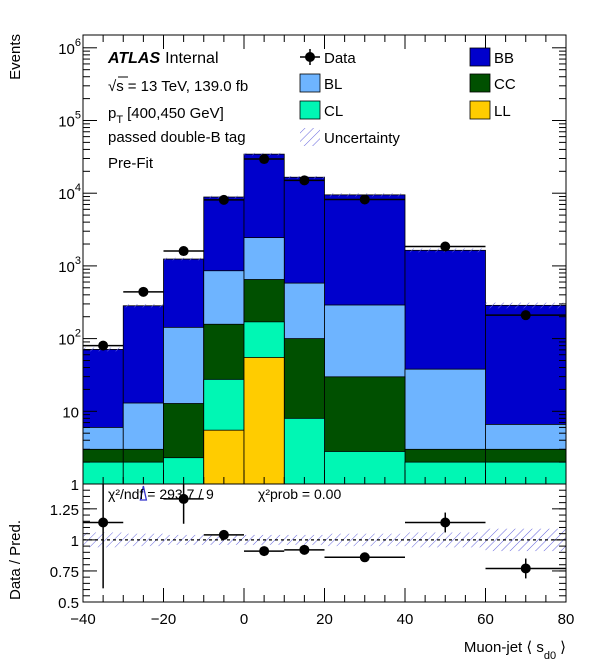 This screenshot has height=672, width=596. I want to click on sqrt-symbol: √, so click(112, 86).